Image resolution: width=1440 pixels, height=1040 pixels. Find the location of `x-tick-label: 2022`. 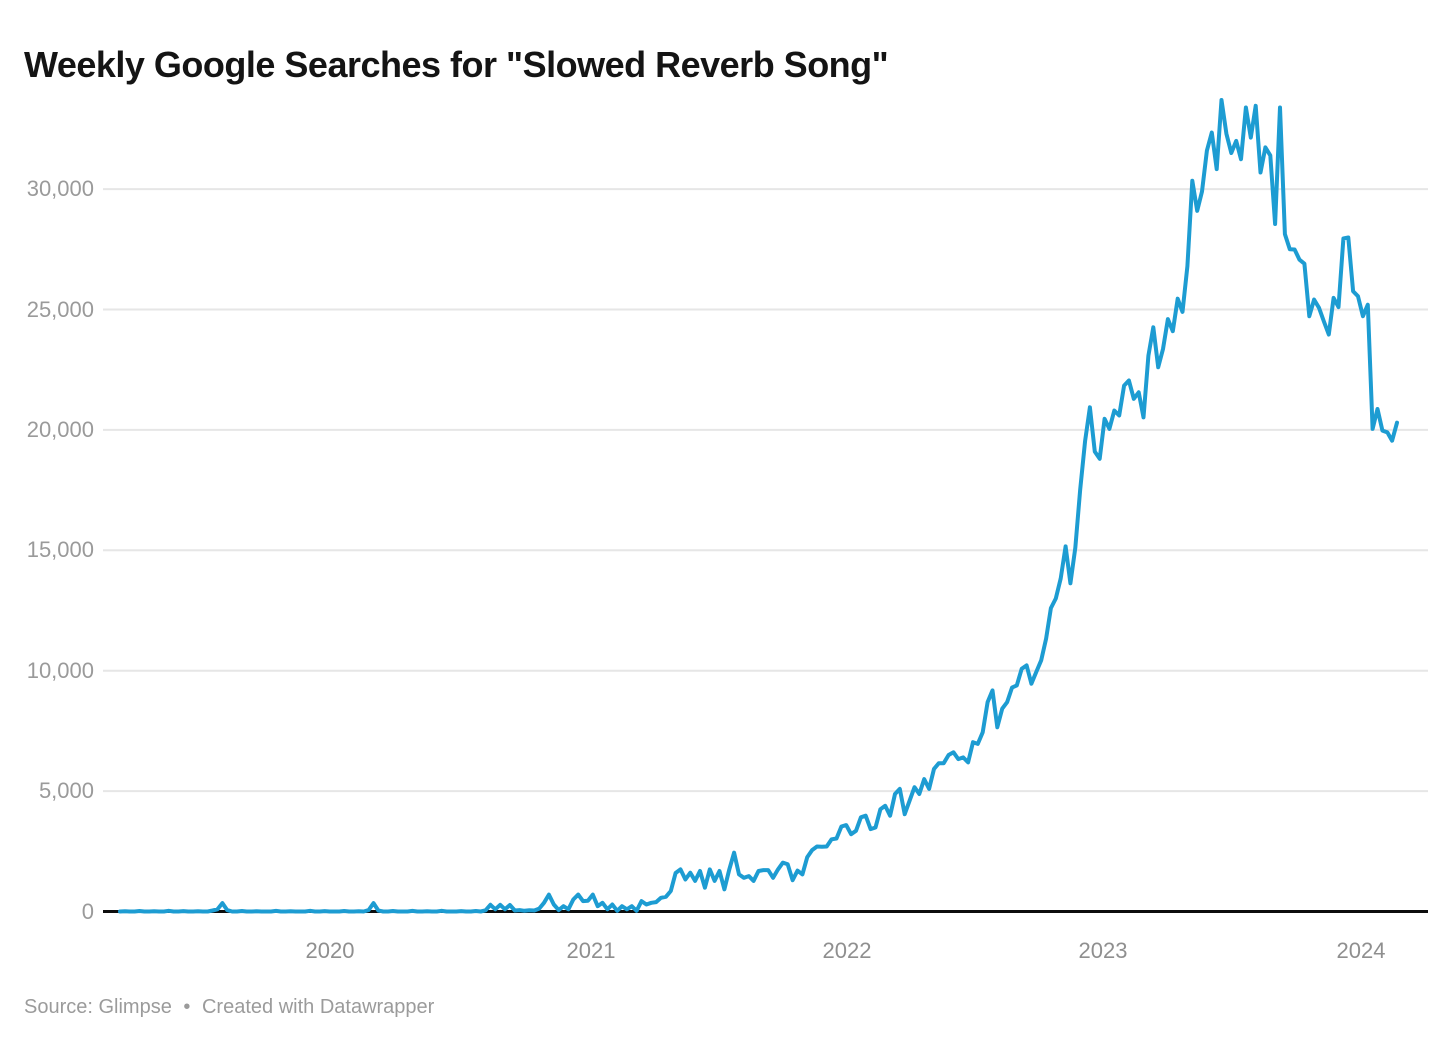

x-tick-label: 2022 is located at coordinates (847, 950).